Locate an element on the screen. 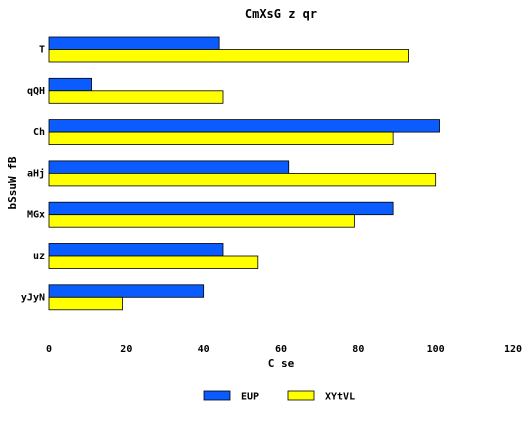 This screenshot has width=530, height=428. x-tick-labels: 0 20 40 60 80 100 120 is located at coordinates (284, 349).